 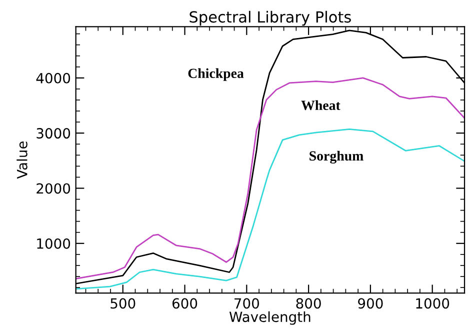 I want to click on x-axis-title: Wavelength, so click(x=269, y=318).